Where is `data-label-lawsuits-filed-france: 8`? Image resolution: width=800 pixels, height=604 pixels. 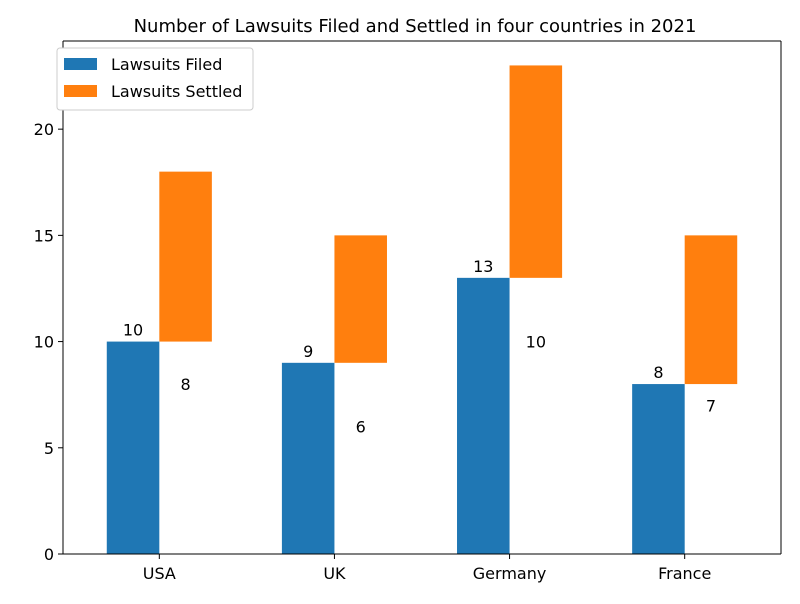 data-label-lawsuits-filed-france: 8 is located at coordinates (658, 372).